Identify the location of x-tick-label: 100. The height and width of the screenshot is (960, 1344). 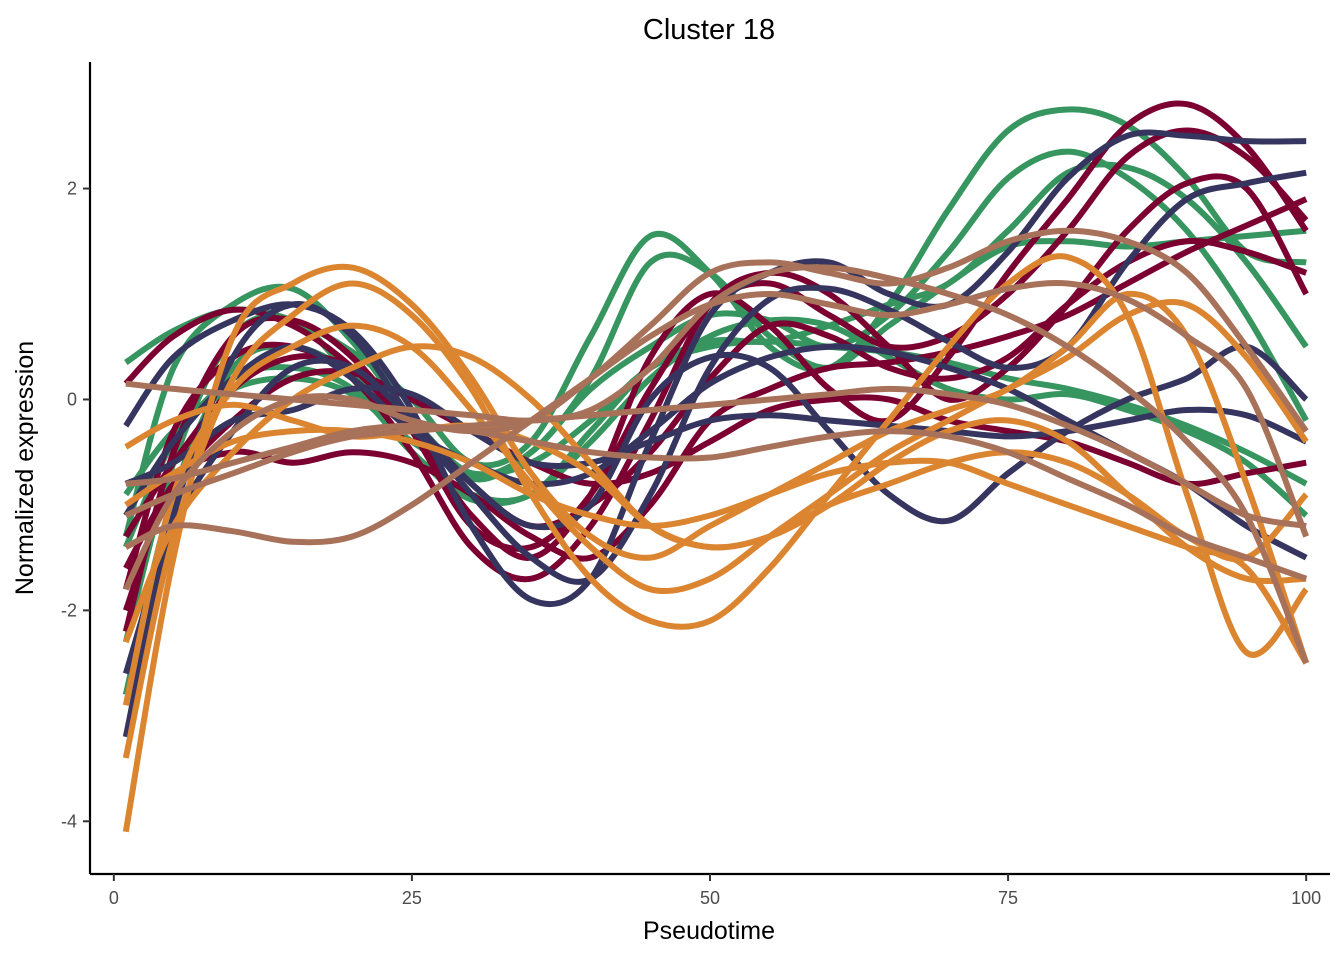
(1306, 898).